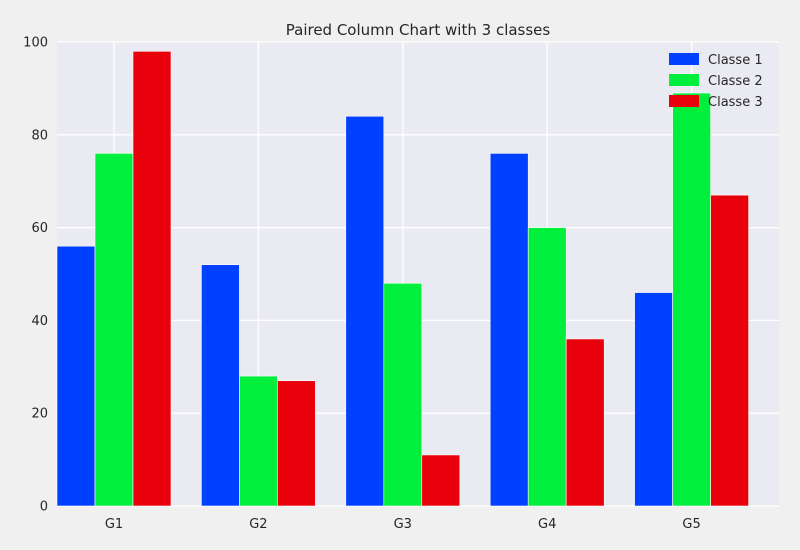 This screenshot has height=550, width=800. What do you see at coordinates (403, 524) in the screenshot?
I see `x-tick-label: G3` at bounding box center [403, 524].